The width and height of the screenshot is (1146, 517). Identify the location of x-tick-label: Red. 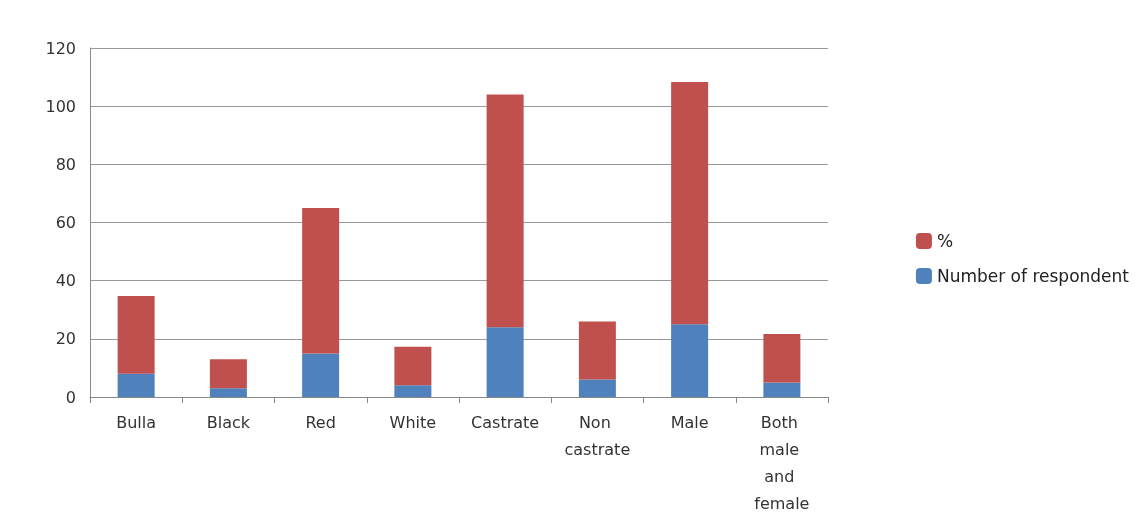
(320, 422).